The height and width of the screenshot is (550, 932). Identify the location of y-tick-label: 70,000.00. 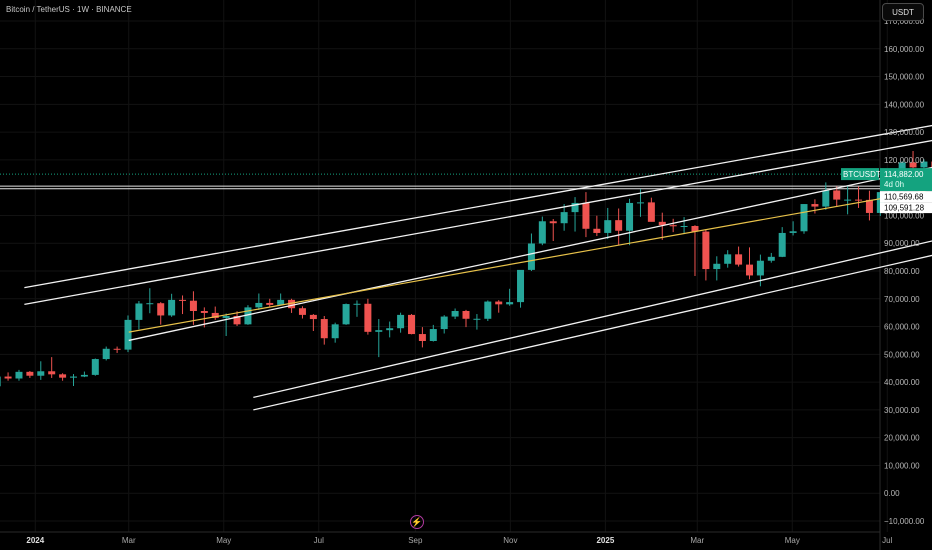
(902, 299).